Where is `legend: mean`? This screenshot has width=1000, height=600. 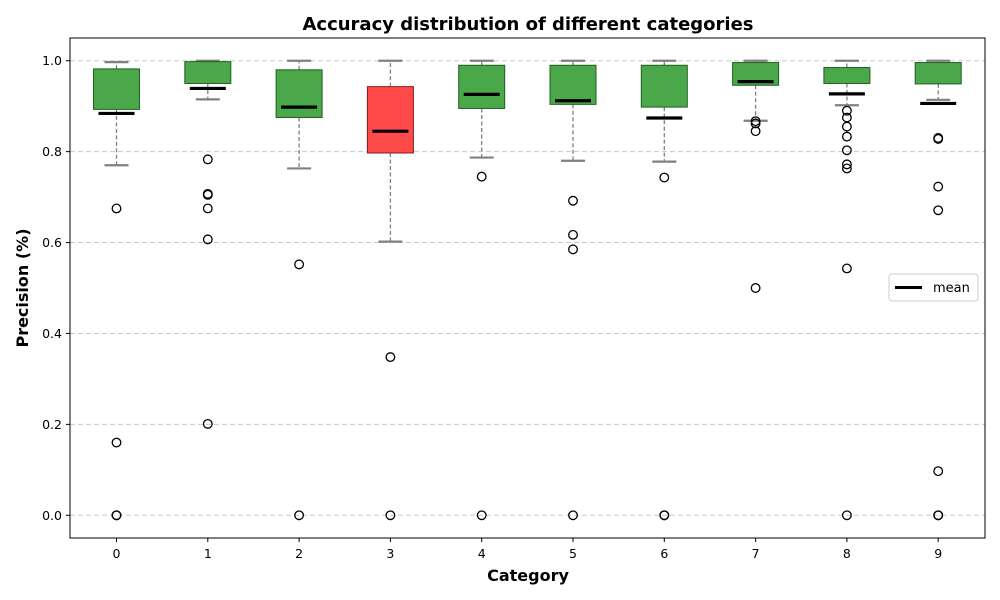 legend: mean is located at coordinates (933, 287).